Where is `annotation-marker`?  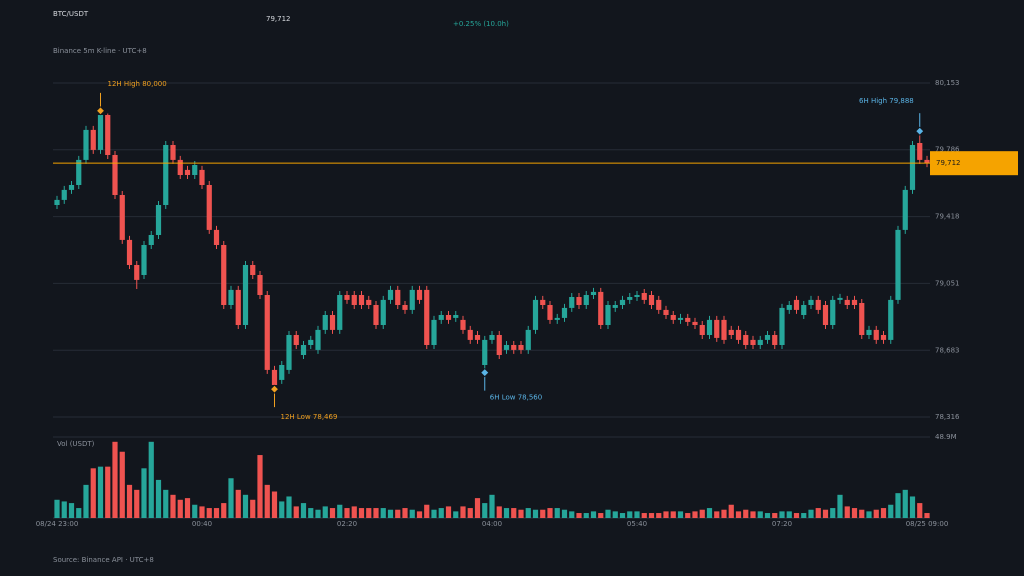
annotation-marker is located at coordinates (920, 131).